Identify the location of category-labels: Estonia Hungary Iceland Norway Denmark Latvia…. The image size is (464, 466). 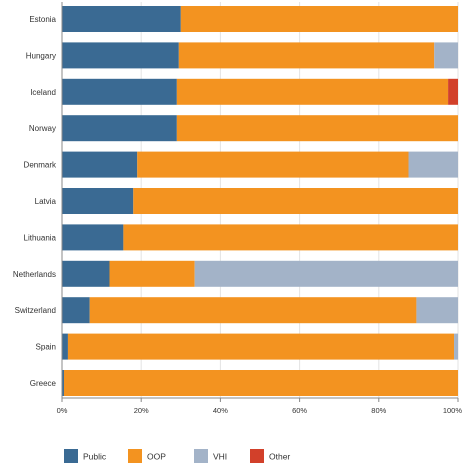
(35, 201).